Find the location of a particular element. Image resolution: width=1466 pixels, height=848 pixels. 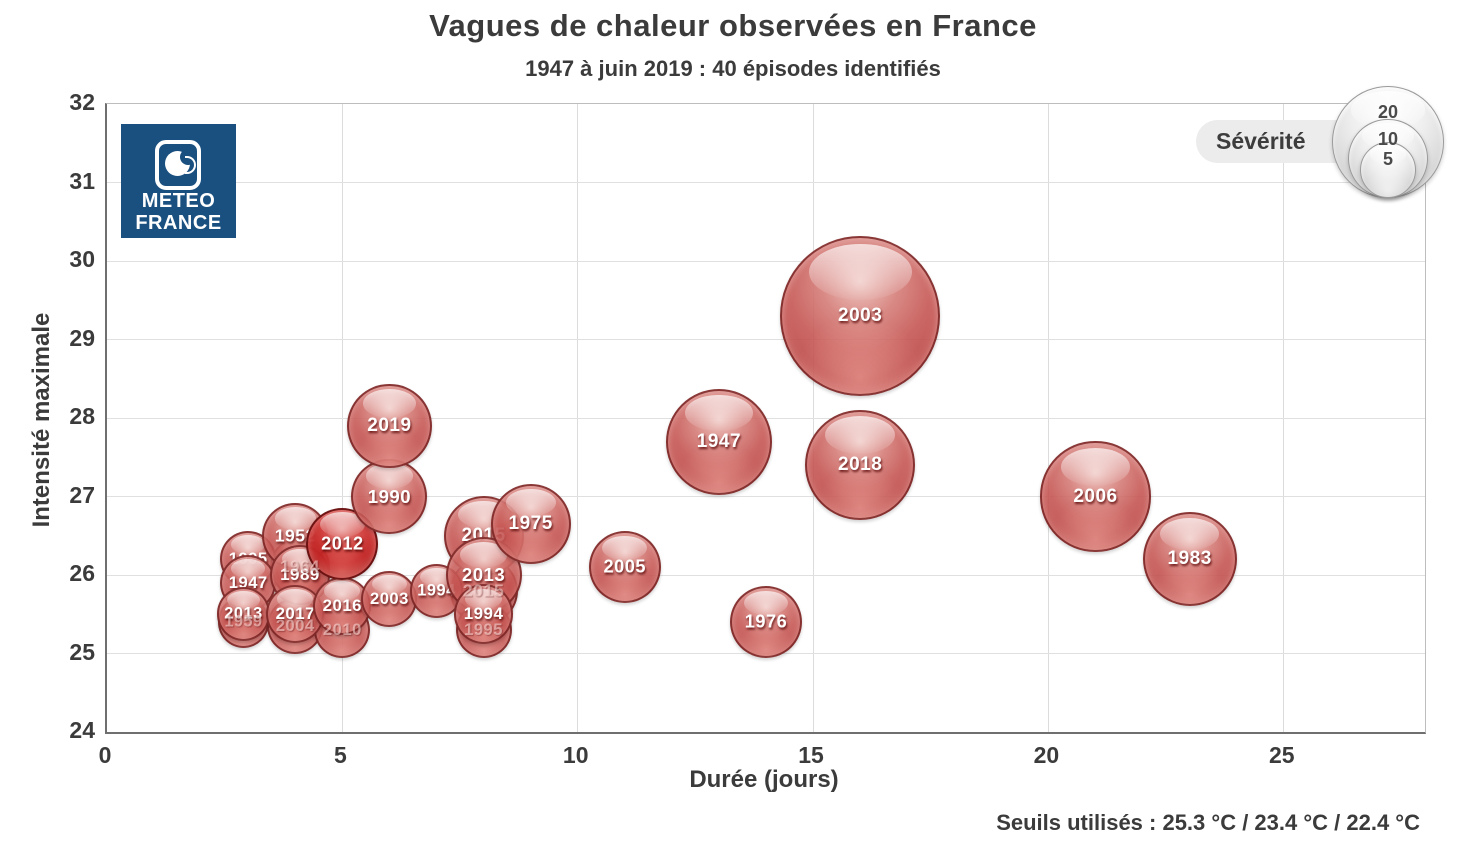

y-tick-label: 24 is located at coordinates (82, 730).